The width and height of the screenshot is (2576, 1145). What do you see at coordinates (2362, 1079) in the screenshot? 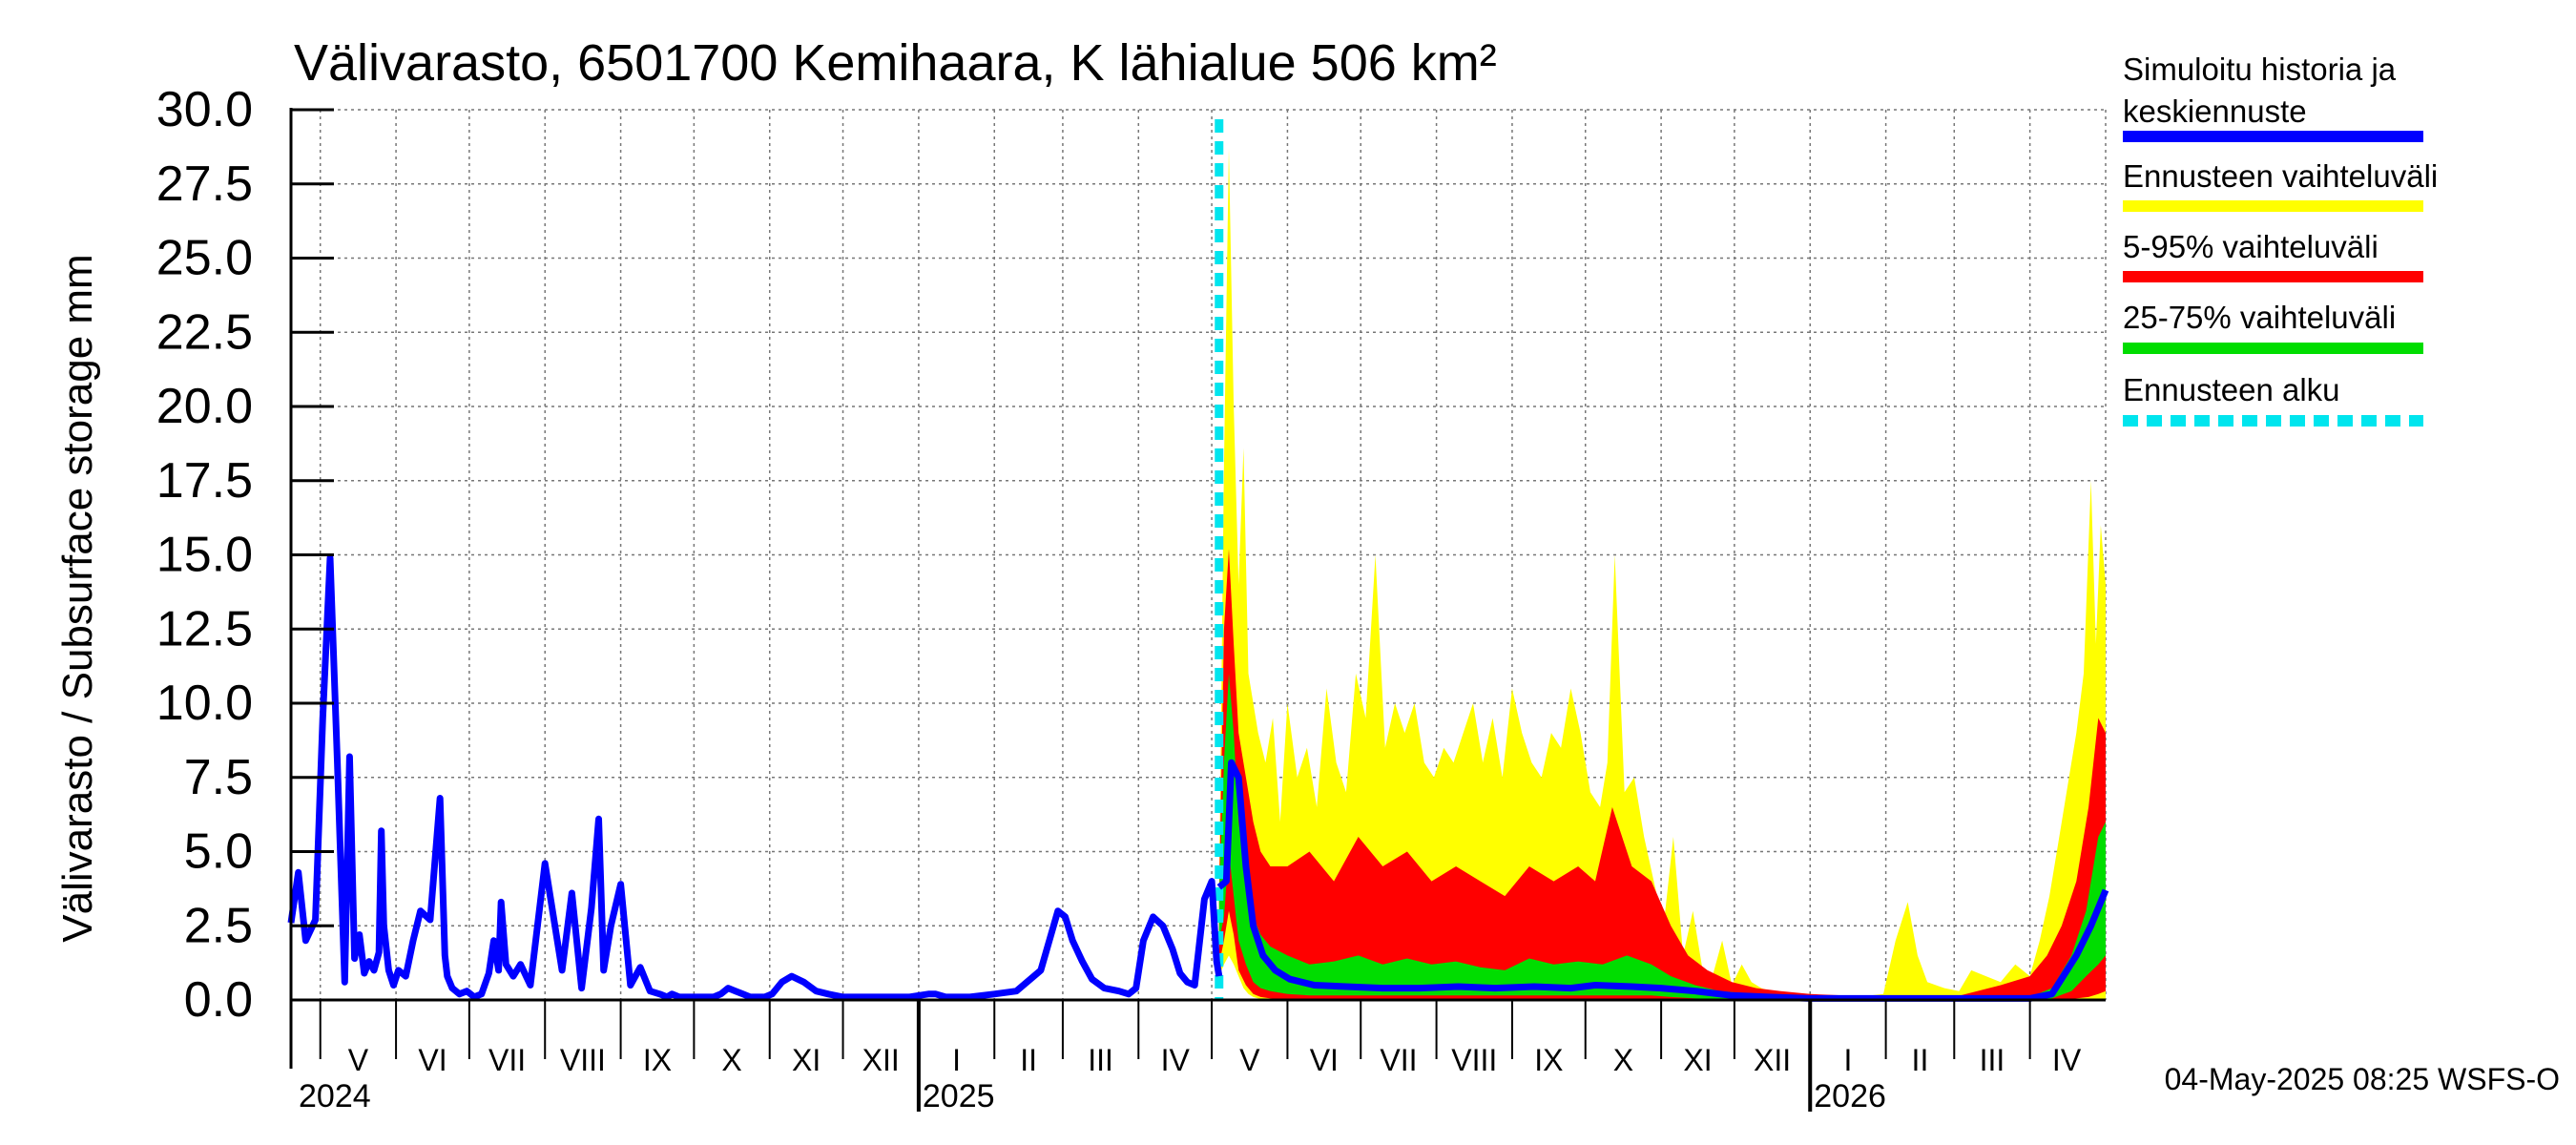
I see `timestamp: 04-May-2025 08:25 WSFS-O` at bounding box center [2362, 1079].